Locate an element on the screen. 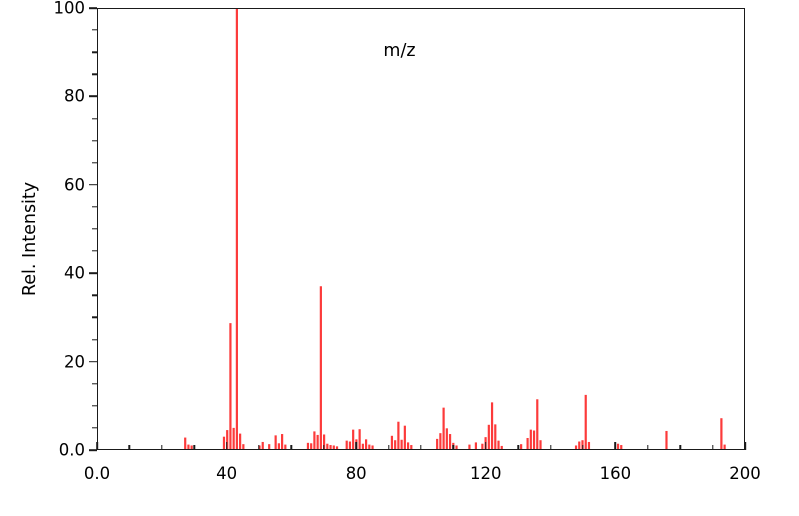  y-tick-label: 100 is located at coordinates (69, 9).